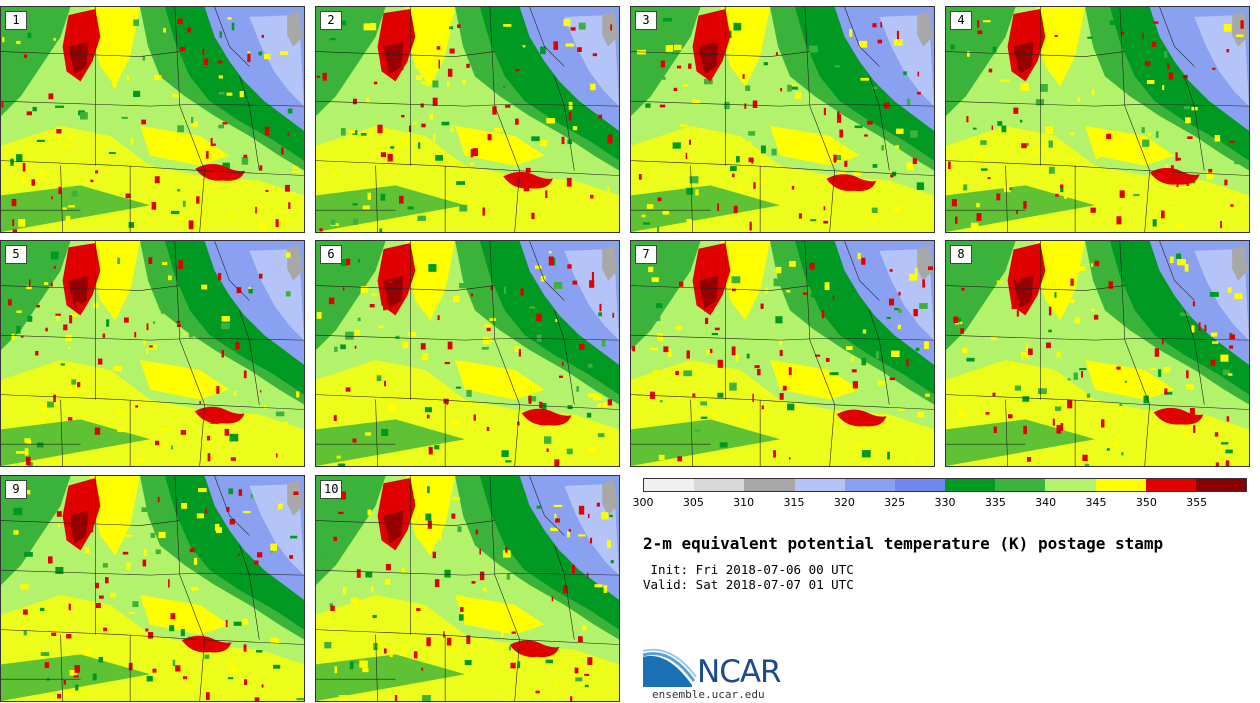 The height and width of the screenshot is (703, 1260). I want to click on member-map-panel: 1, so click(152, 119).